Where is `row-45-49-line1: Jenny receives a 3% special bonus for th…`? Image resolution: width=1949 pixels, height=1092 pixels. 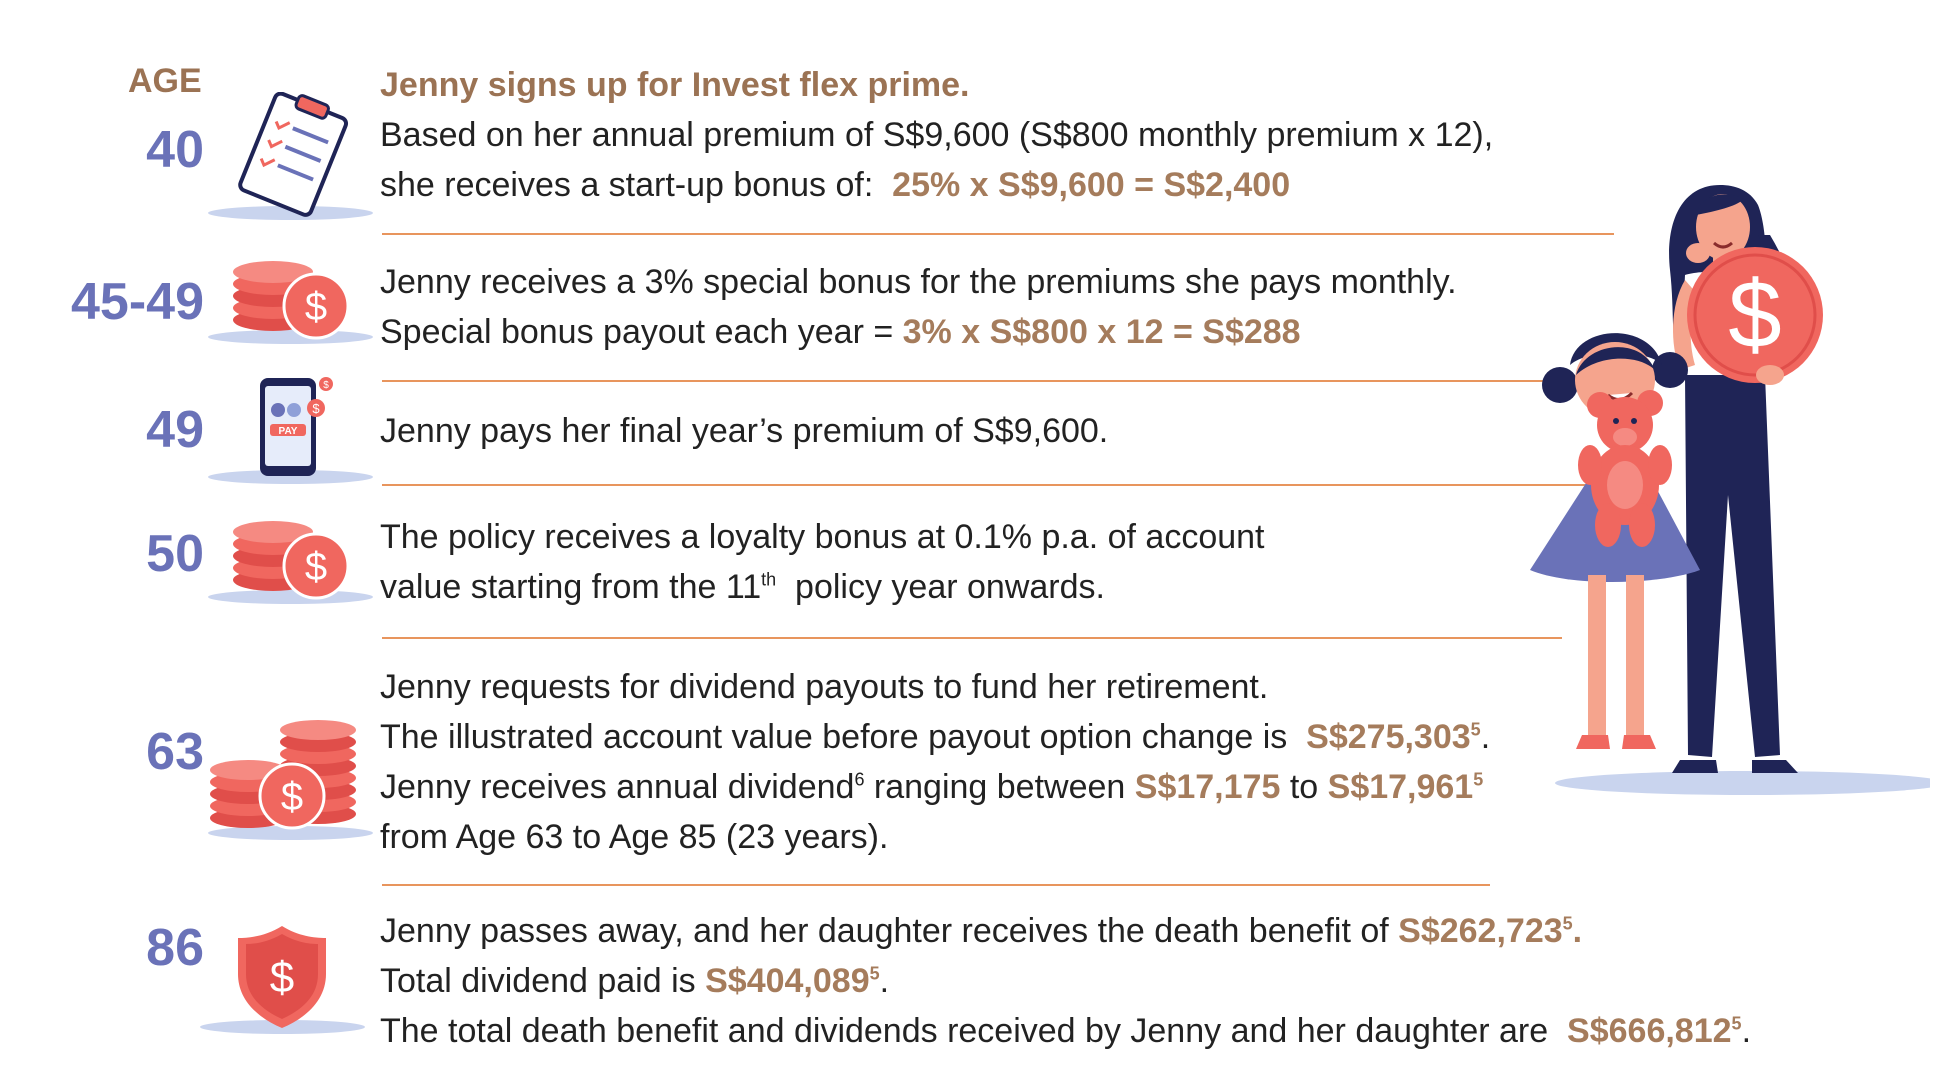 row-45-49-line1: Jenny receives a 3% special bonus for th… is located at coordinates (918, 282).